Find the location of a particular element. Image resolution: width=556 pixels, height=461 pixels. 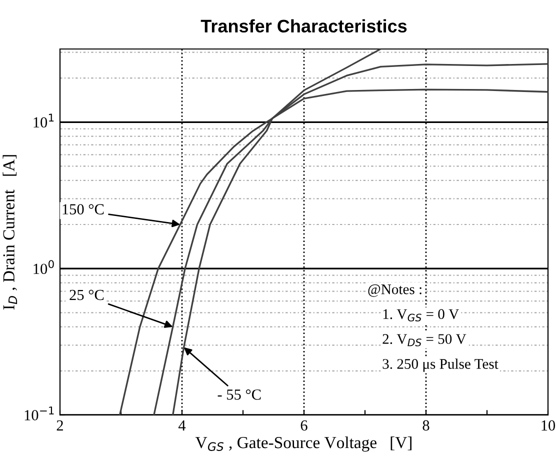

annotation: - 55 °C is located at coordinates (239, 394).